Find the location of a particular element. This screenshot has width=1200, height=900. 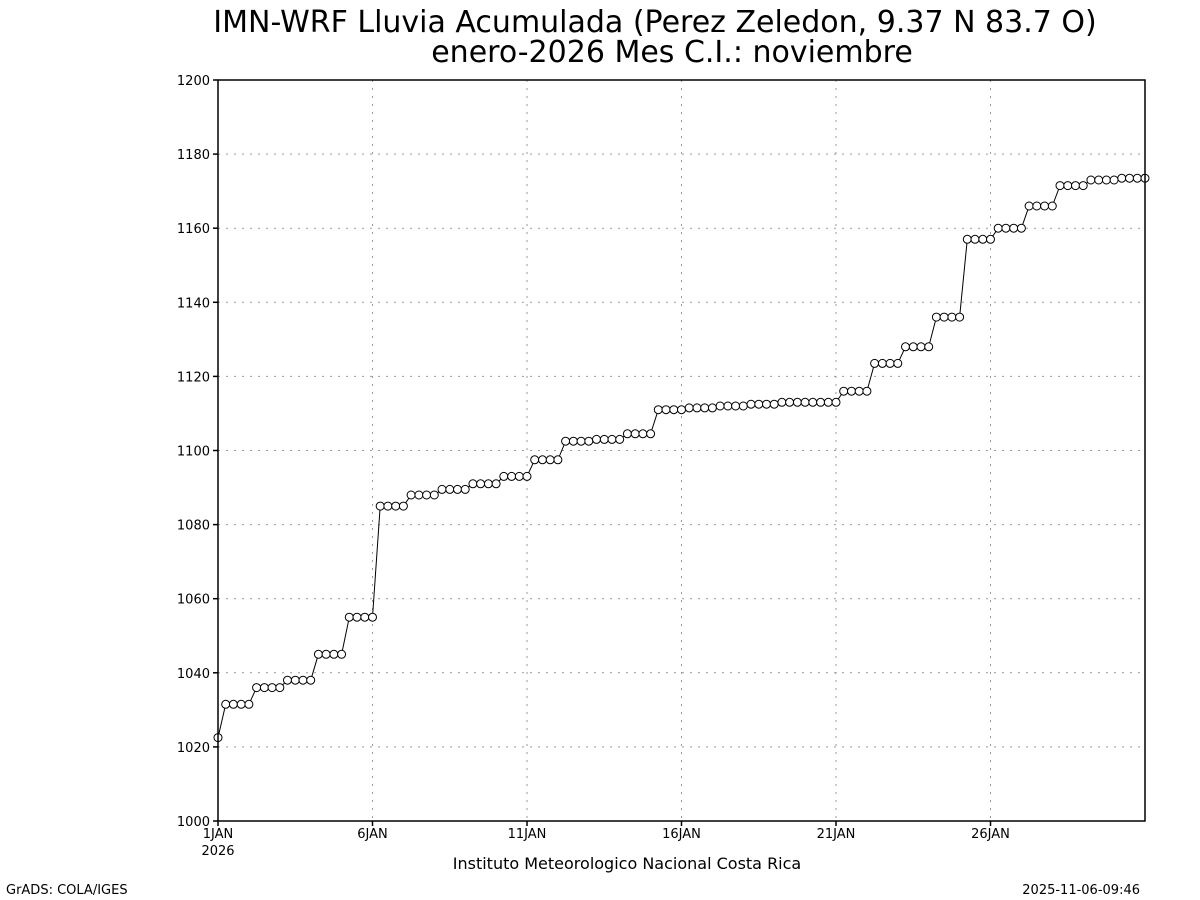

y-tick-label: 1120 is located at coordinates (193, 377).